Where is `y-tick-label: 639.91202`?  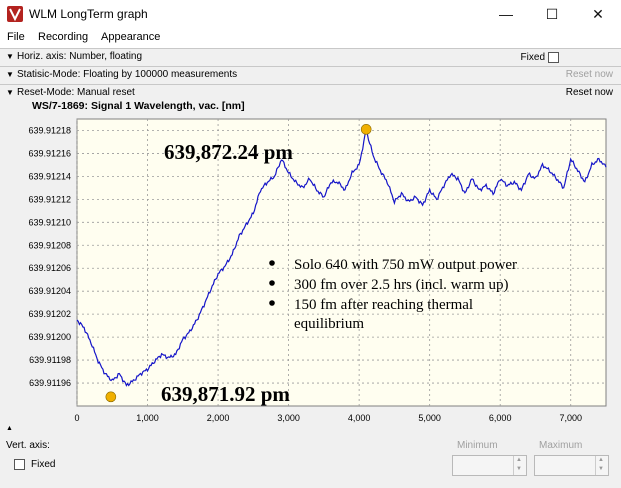
y-tick-label: 639.91202 is located at coordinates (49, 314).